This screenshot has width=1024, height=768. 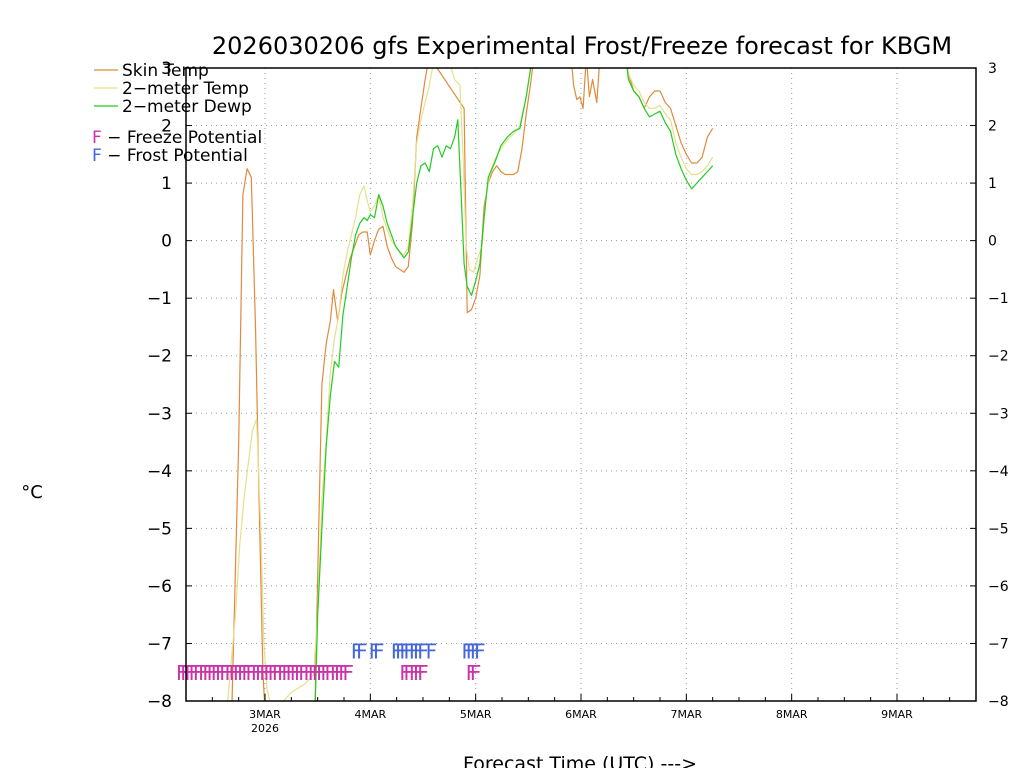 What do you see at coordinates (686, 714) in the screenshot?
I see `x-tick-label: 7MAR` at bounding box center [686, 714].